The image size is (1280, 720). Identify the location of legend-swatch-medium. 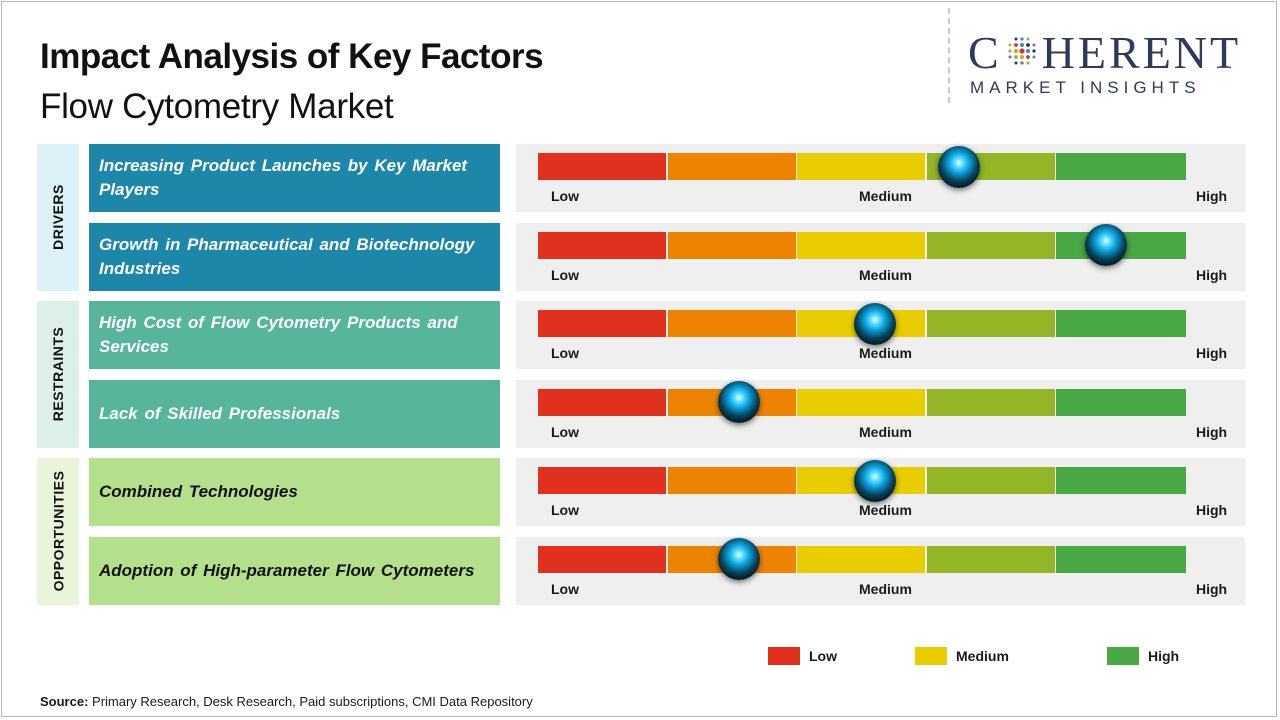
(931, 656).